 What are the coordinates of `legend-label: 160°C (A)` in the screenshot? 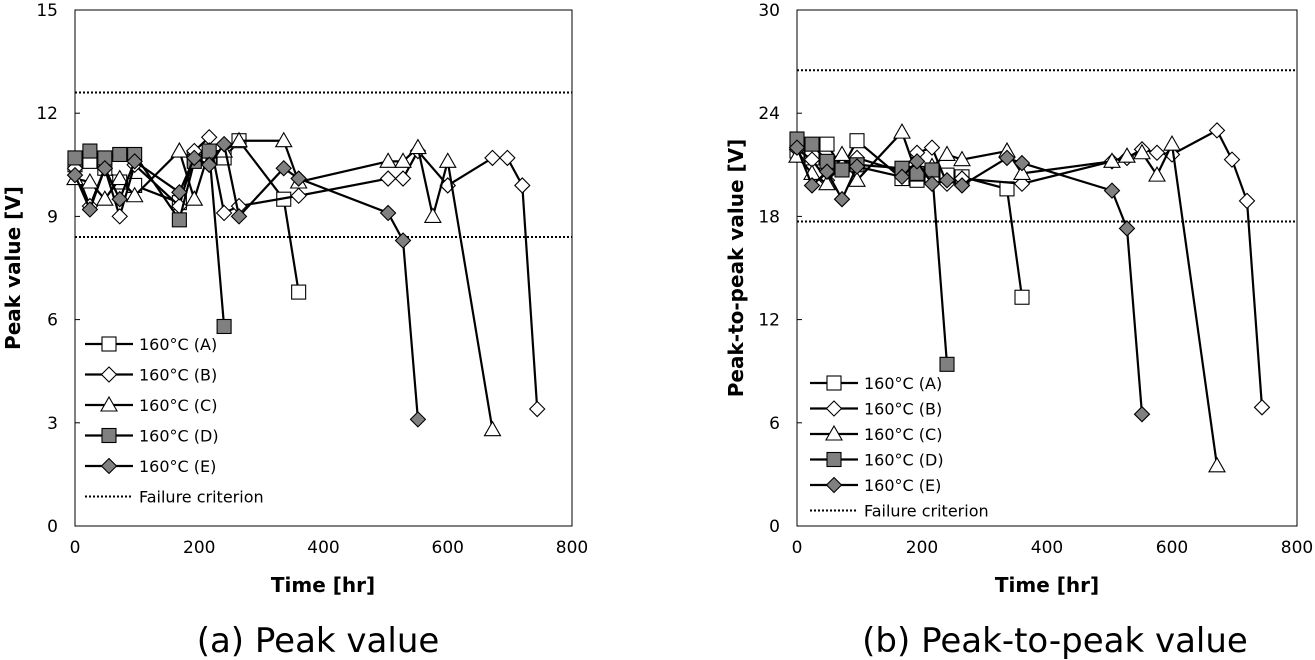 It's located at (178, 344).